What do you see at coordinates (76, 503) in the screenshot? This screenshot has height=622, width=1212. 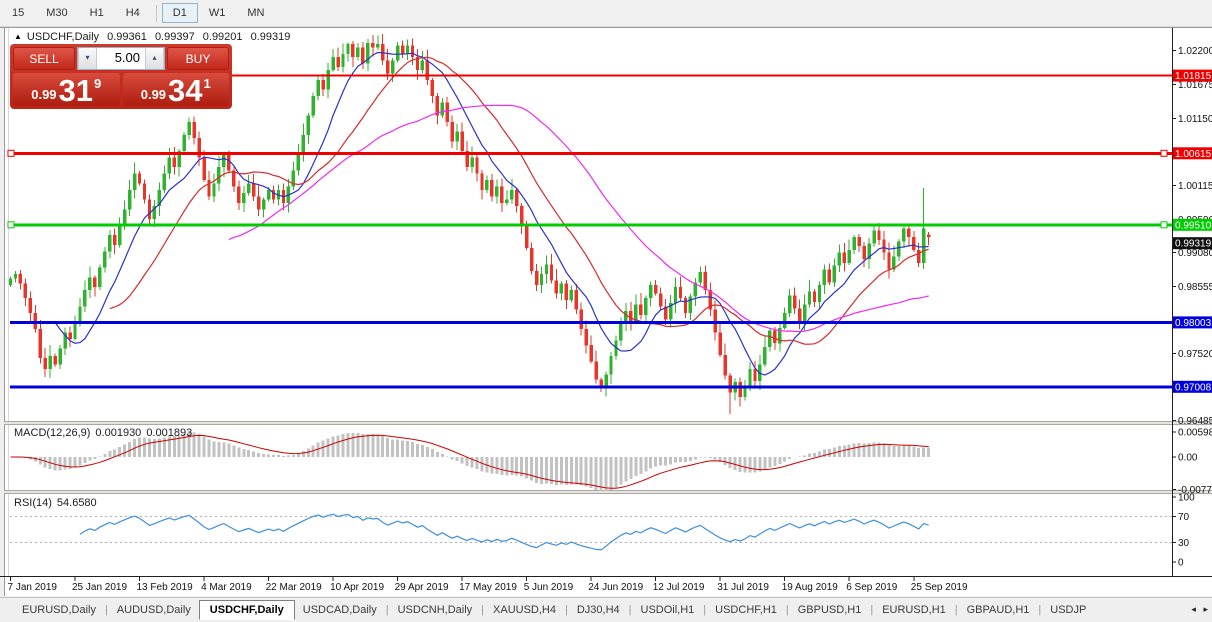 I see `rsi-value: 54.6580` at bounding box center [76, 503].